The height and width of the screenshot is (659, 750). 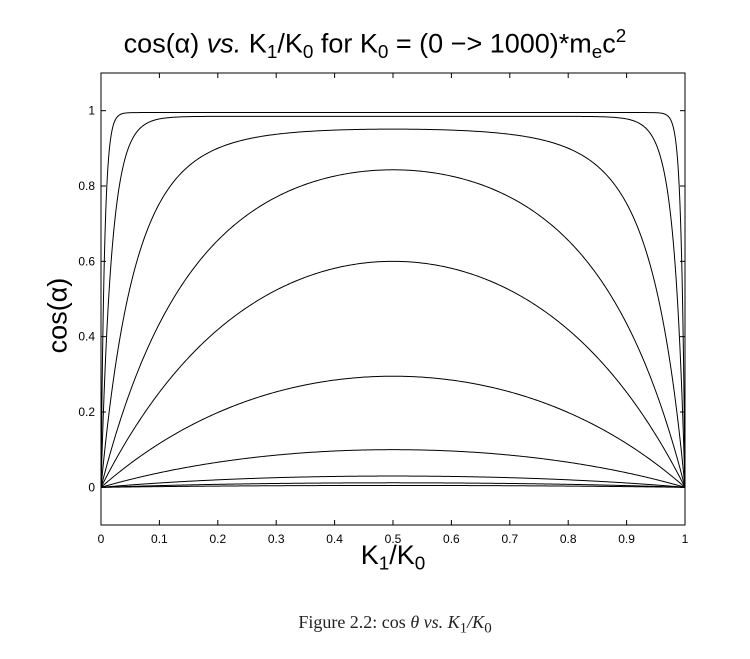 What do you see at coordinates (490, 43) in the screenshot?
I see `title-part-5: = (0 −> 1000)*m` at bounding box center [490, 43].